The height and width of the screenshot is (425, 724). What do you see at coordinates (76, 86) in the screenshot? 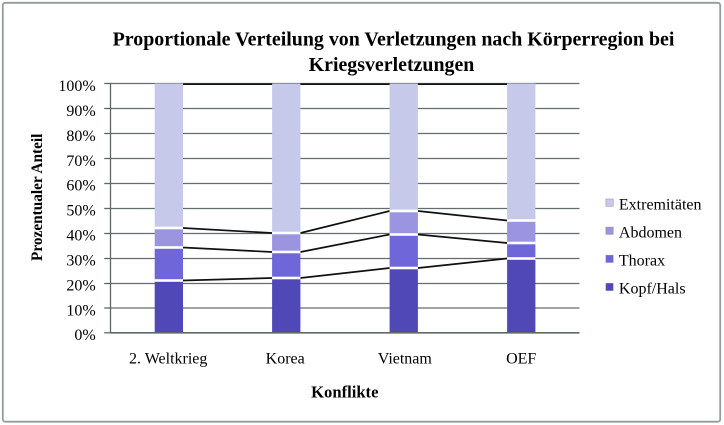
I see `svg-text: 100%` at bounding box center [76, 86].